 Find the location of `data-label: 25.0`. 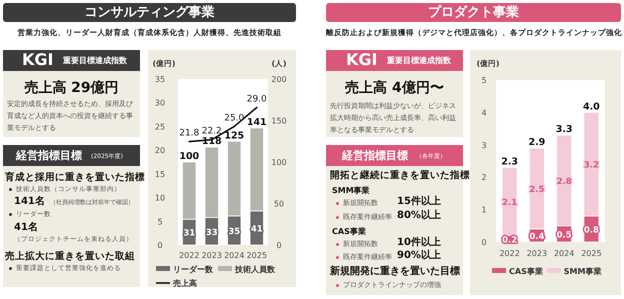

data-label: 25.0 is located at coordinates (234, 118).